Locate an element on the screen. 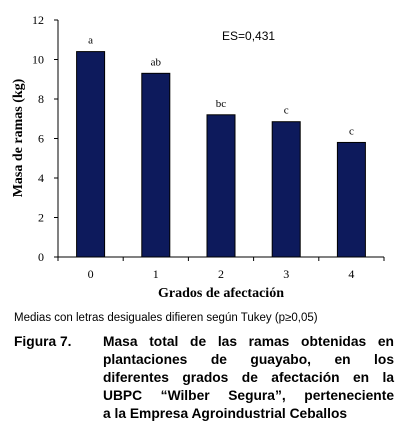 The image size is (406, 438). y-tick-label: 2 is located at coordinates (41, 218).